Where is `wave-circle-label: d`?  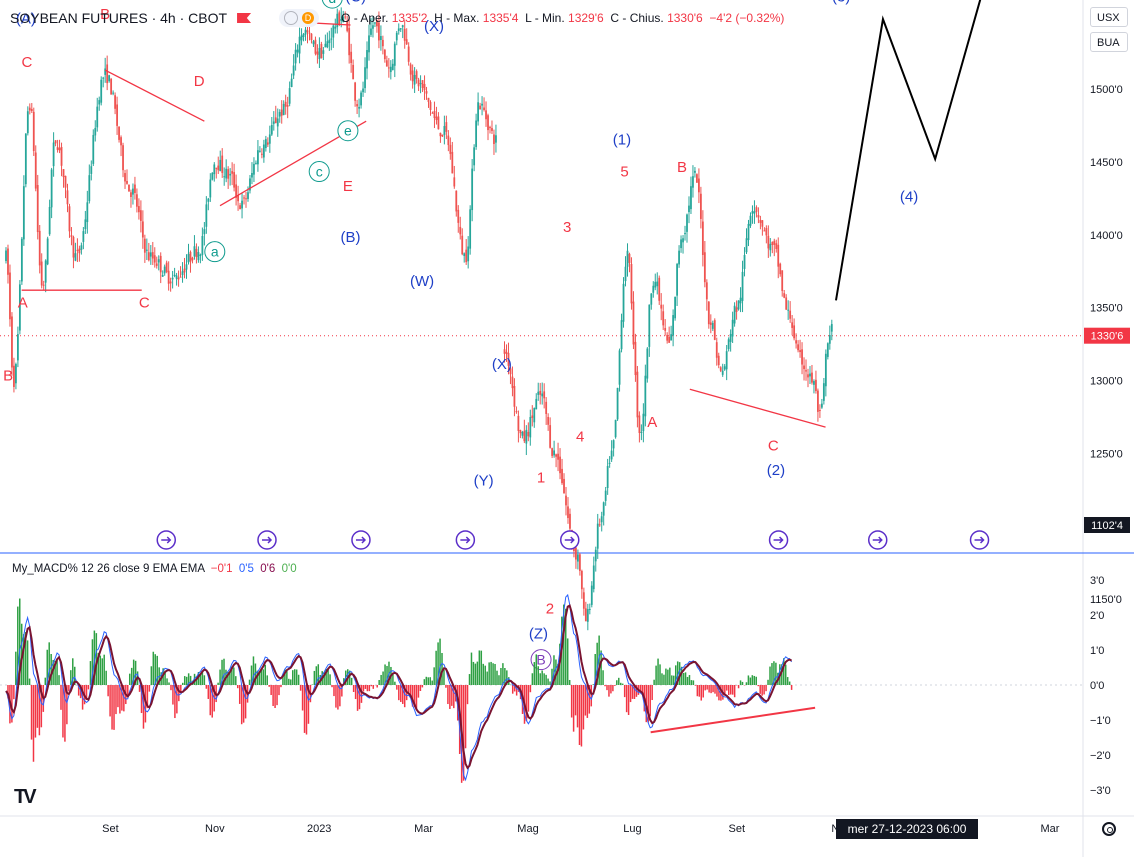
wave-circle-label: d is located at coordinates (332, 3).